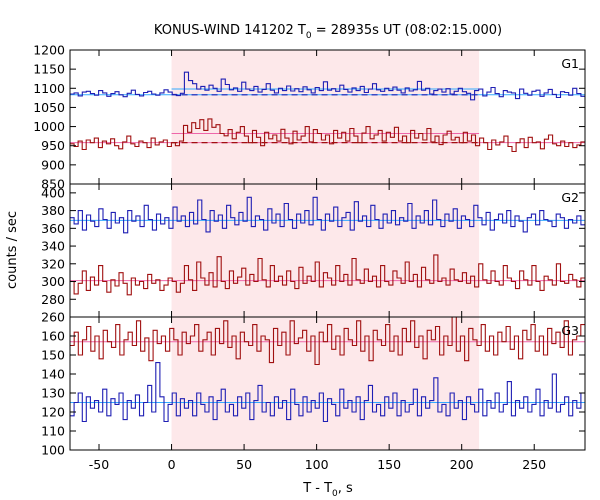 The image size is (600, 500). What do you see at coordinates (570, 330) in the screenshot?
I see `panel-label-g3: G3` at bounding box center [570, 330].